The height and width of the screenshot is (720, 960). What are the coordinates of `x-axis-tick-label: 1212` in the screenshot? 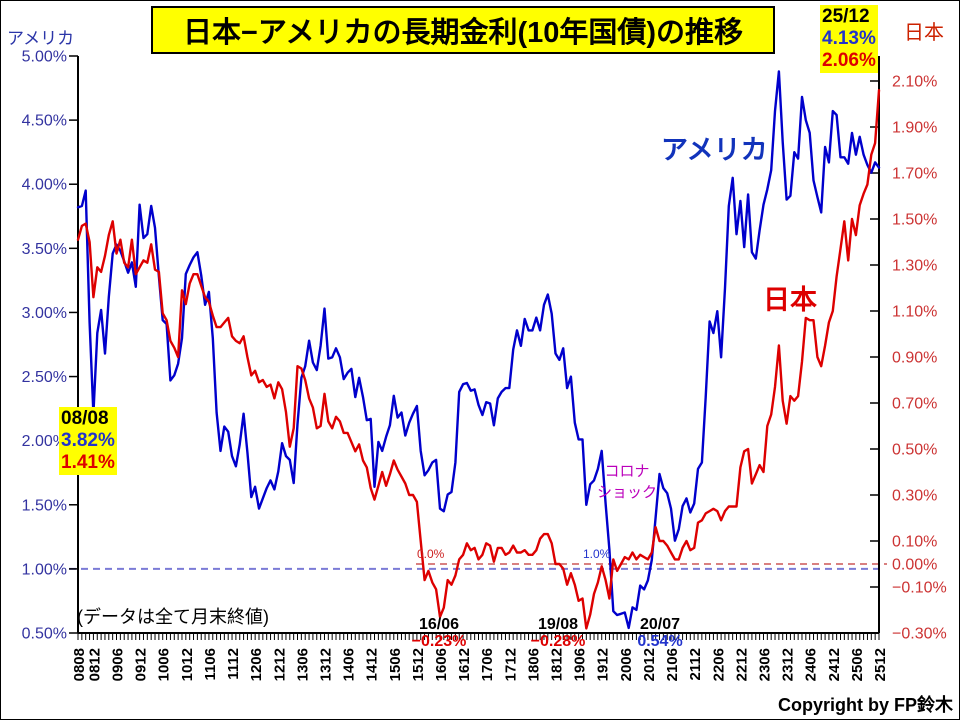 It's located at (279, 664).